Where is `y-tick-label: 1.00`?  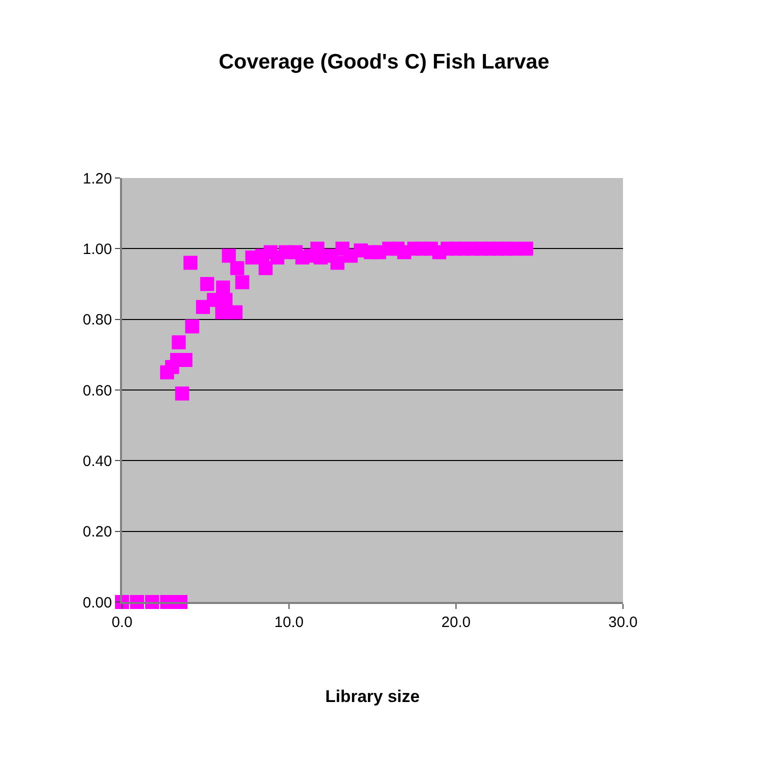
y-tick-label: 1.00 is located at coordinates (97, 249).